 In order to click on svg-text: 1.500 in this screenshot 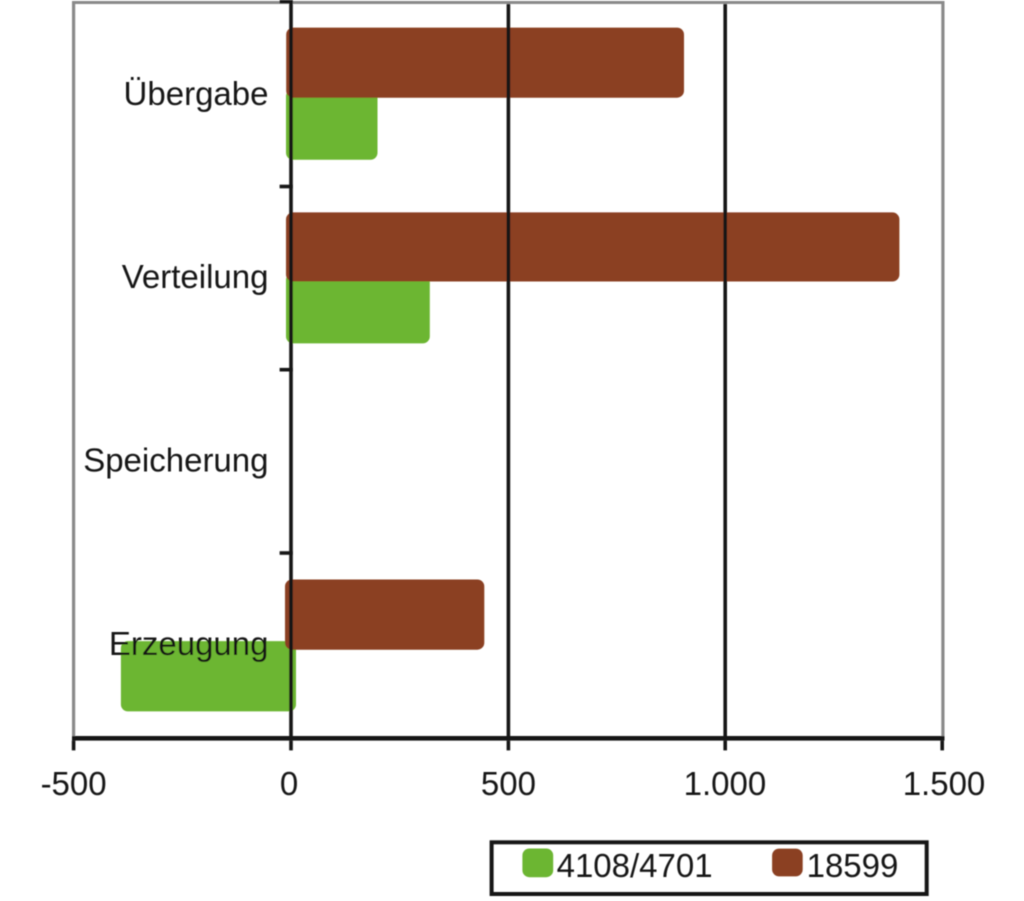, I will do `click(944, 783)`.